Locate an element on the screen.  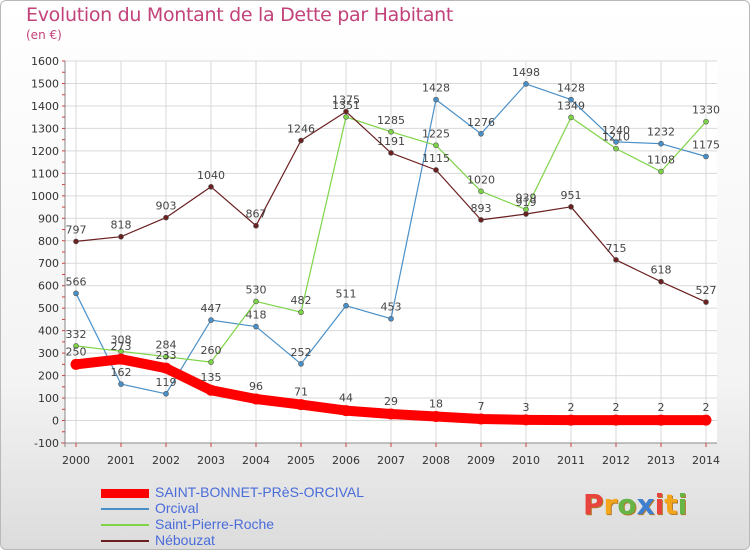
y-tick-label: -100 is located at coordinates (46, 443).